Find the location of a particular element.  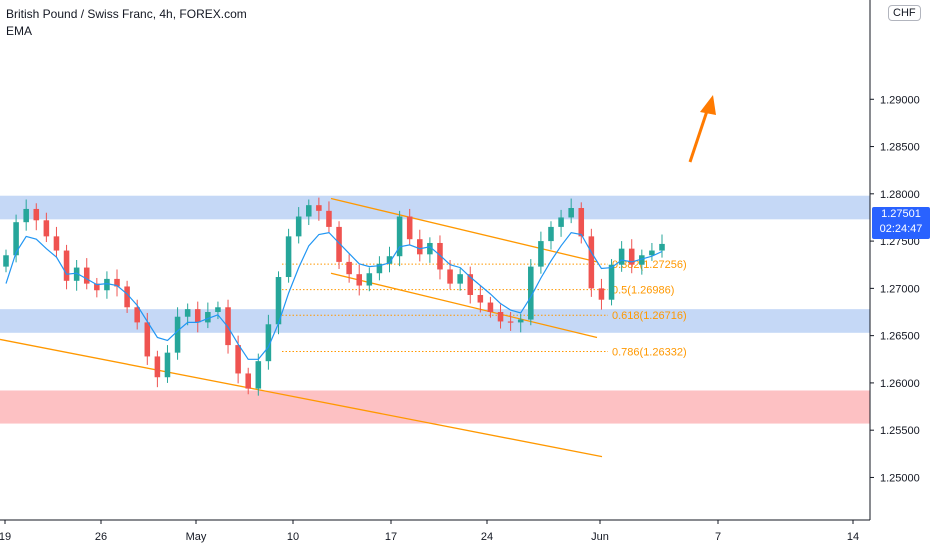

indicator-label: EMA is located at coordinates (19, 31).